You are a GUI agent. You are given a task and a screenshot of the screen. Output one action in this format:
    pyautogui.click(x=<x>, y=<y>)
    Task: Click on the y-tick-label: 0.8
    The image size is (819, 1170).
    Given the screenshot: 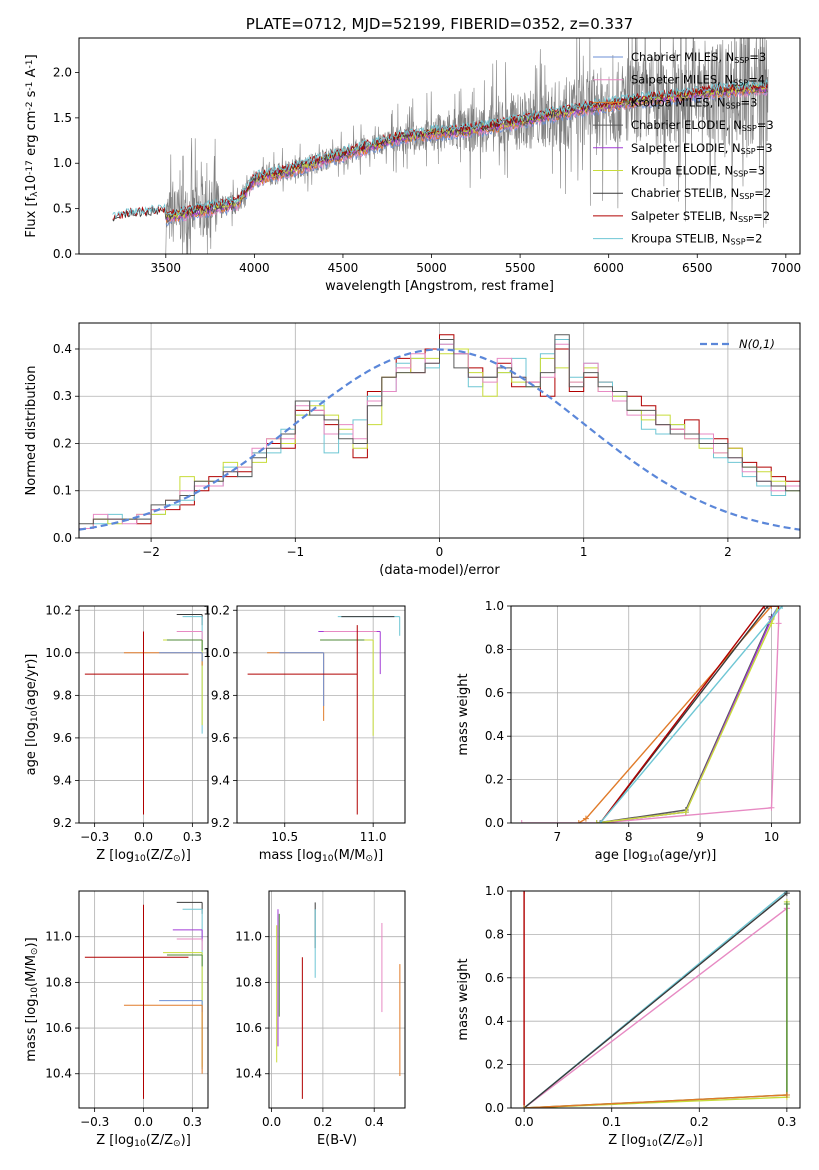 What is the action you would take?
    pyautogui.click(x=494, y=934)
    